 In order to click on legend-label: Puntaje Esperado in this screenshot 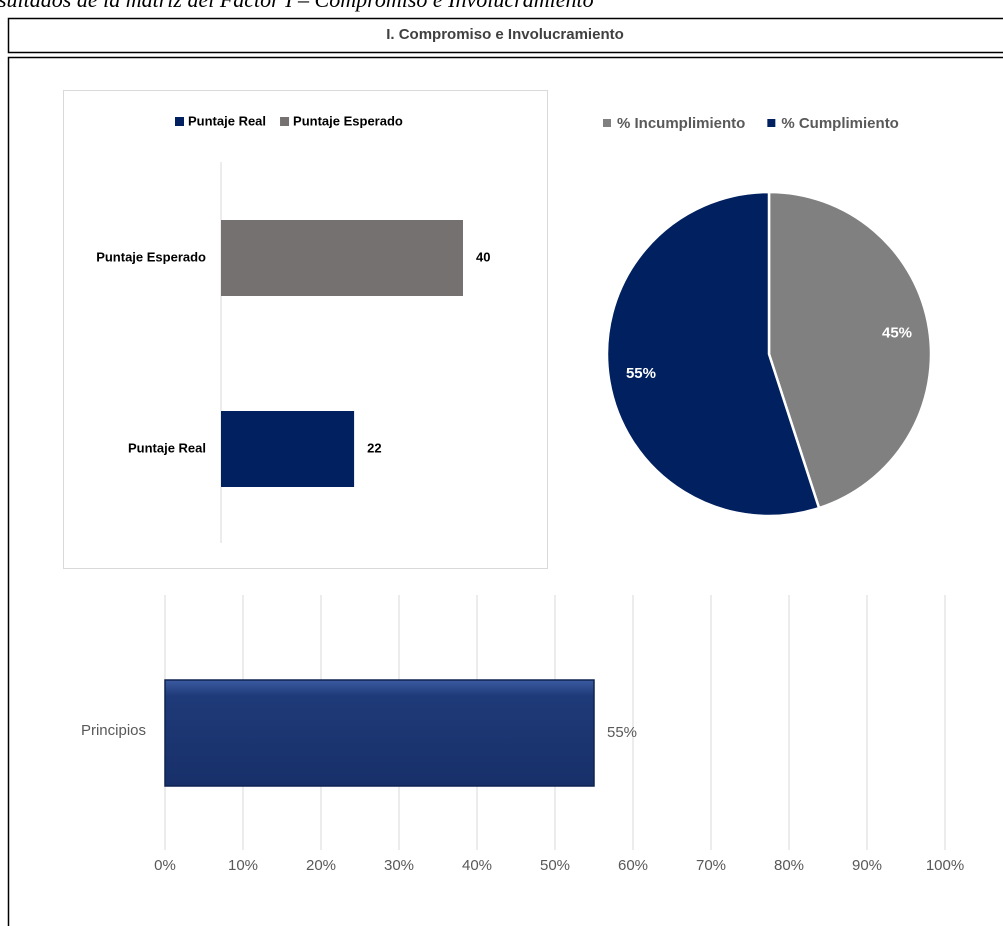, I will do `click(348, 120)`.